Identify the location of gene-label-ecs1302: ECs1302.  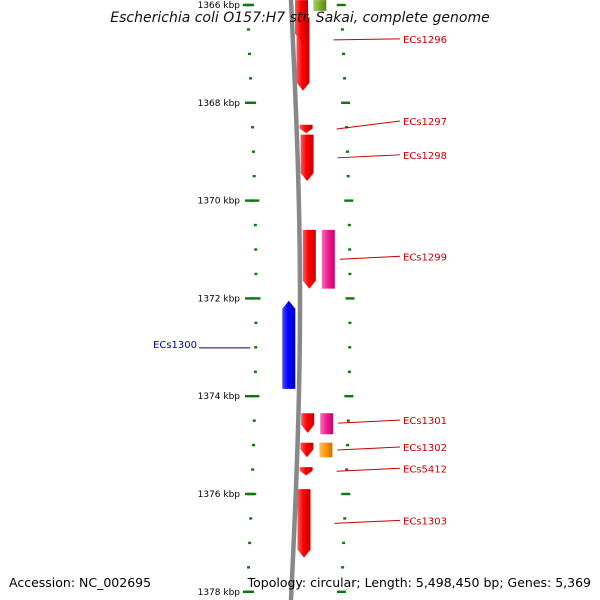
(425, 448).